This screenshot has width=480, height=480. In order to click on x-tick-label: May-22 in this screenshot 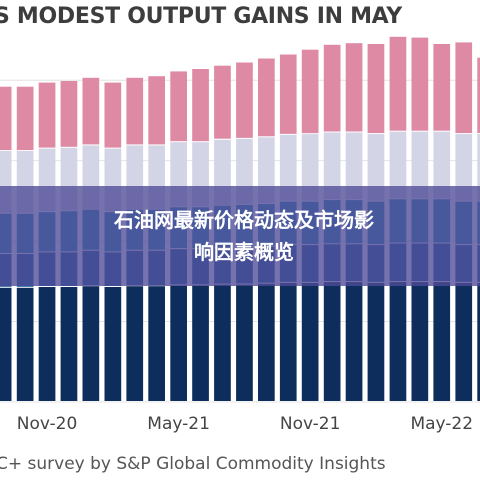, I will do `click(441, 424)`.